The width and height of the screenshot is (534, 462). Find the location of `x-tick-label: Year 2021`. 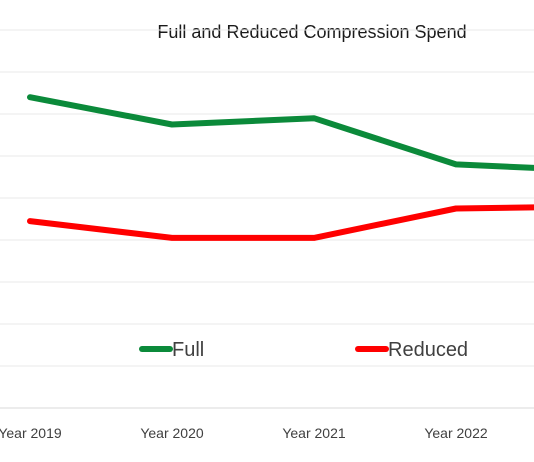

x-tick-label: Year 2021 is located at coordinates (314, 433).